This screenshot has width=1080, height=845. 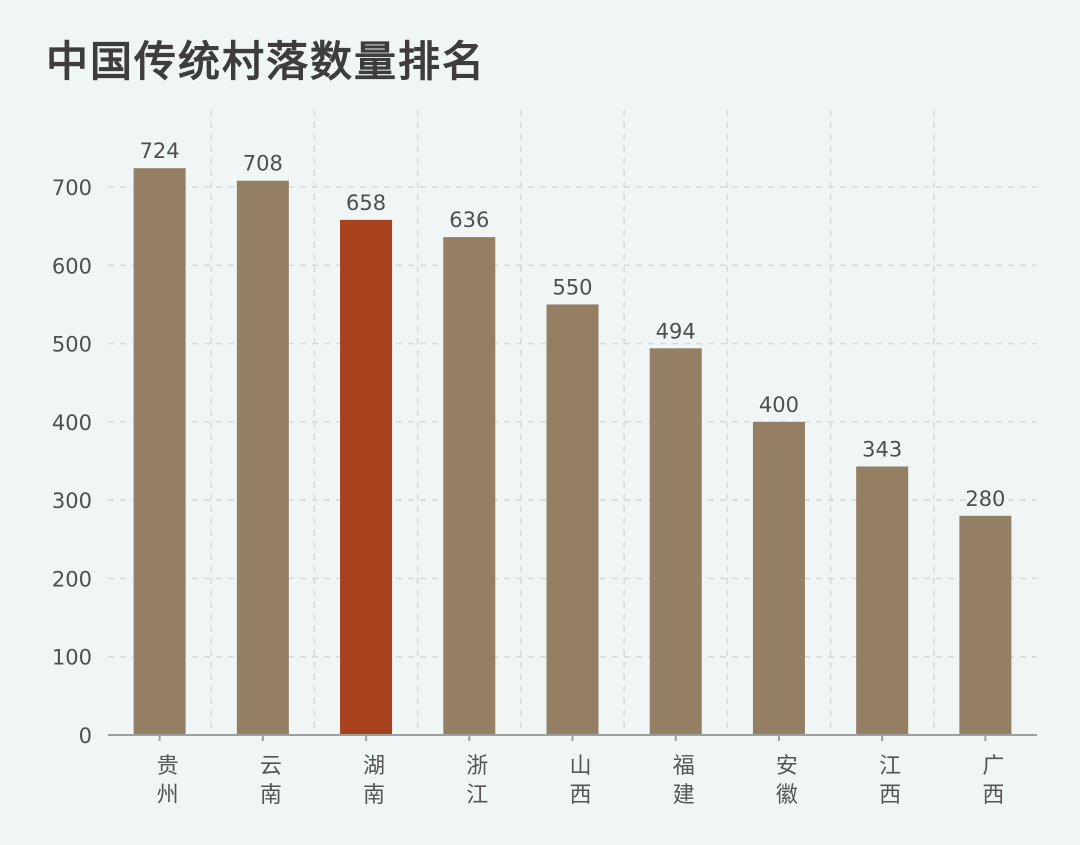 What do you see at coordinates (366, 203) in the screenshot?
I see `bar-value-label: 658` at bounding box center [366, 203].